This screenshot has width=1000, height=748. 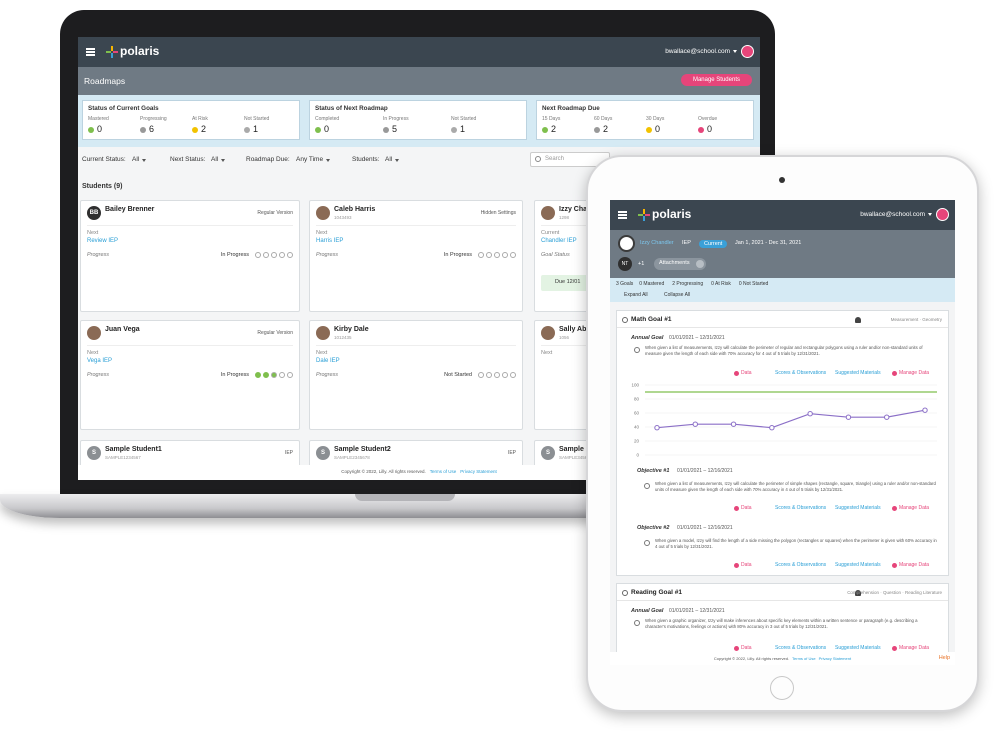 I want to click on student-id: 1056, so click(x=564, y=337).